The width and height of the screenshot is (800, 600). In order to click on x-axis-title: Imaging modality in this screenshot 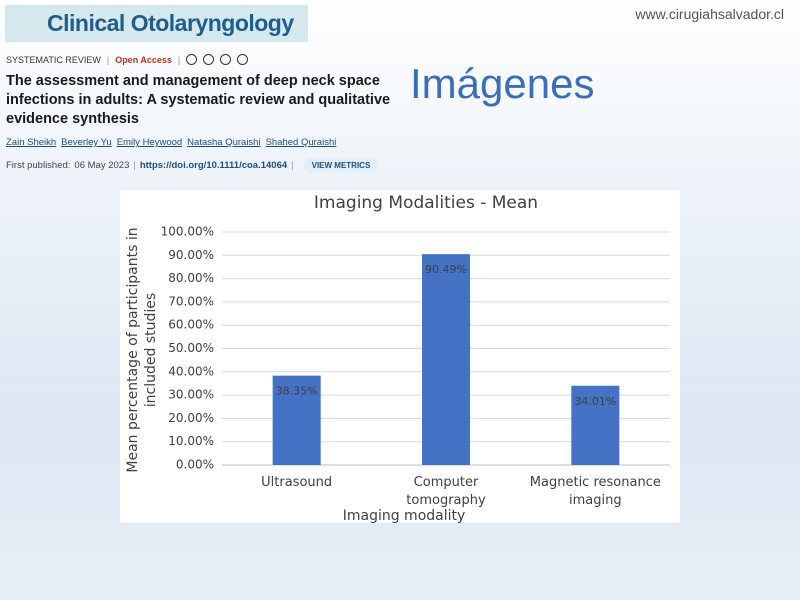, I will do `click(404, 515)`.